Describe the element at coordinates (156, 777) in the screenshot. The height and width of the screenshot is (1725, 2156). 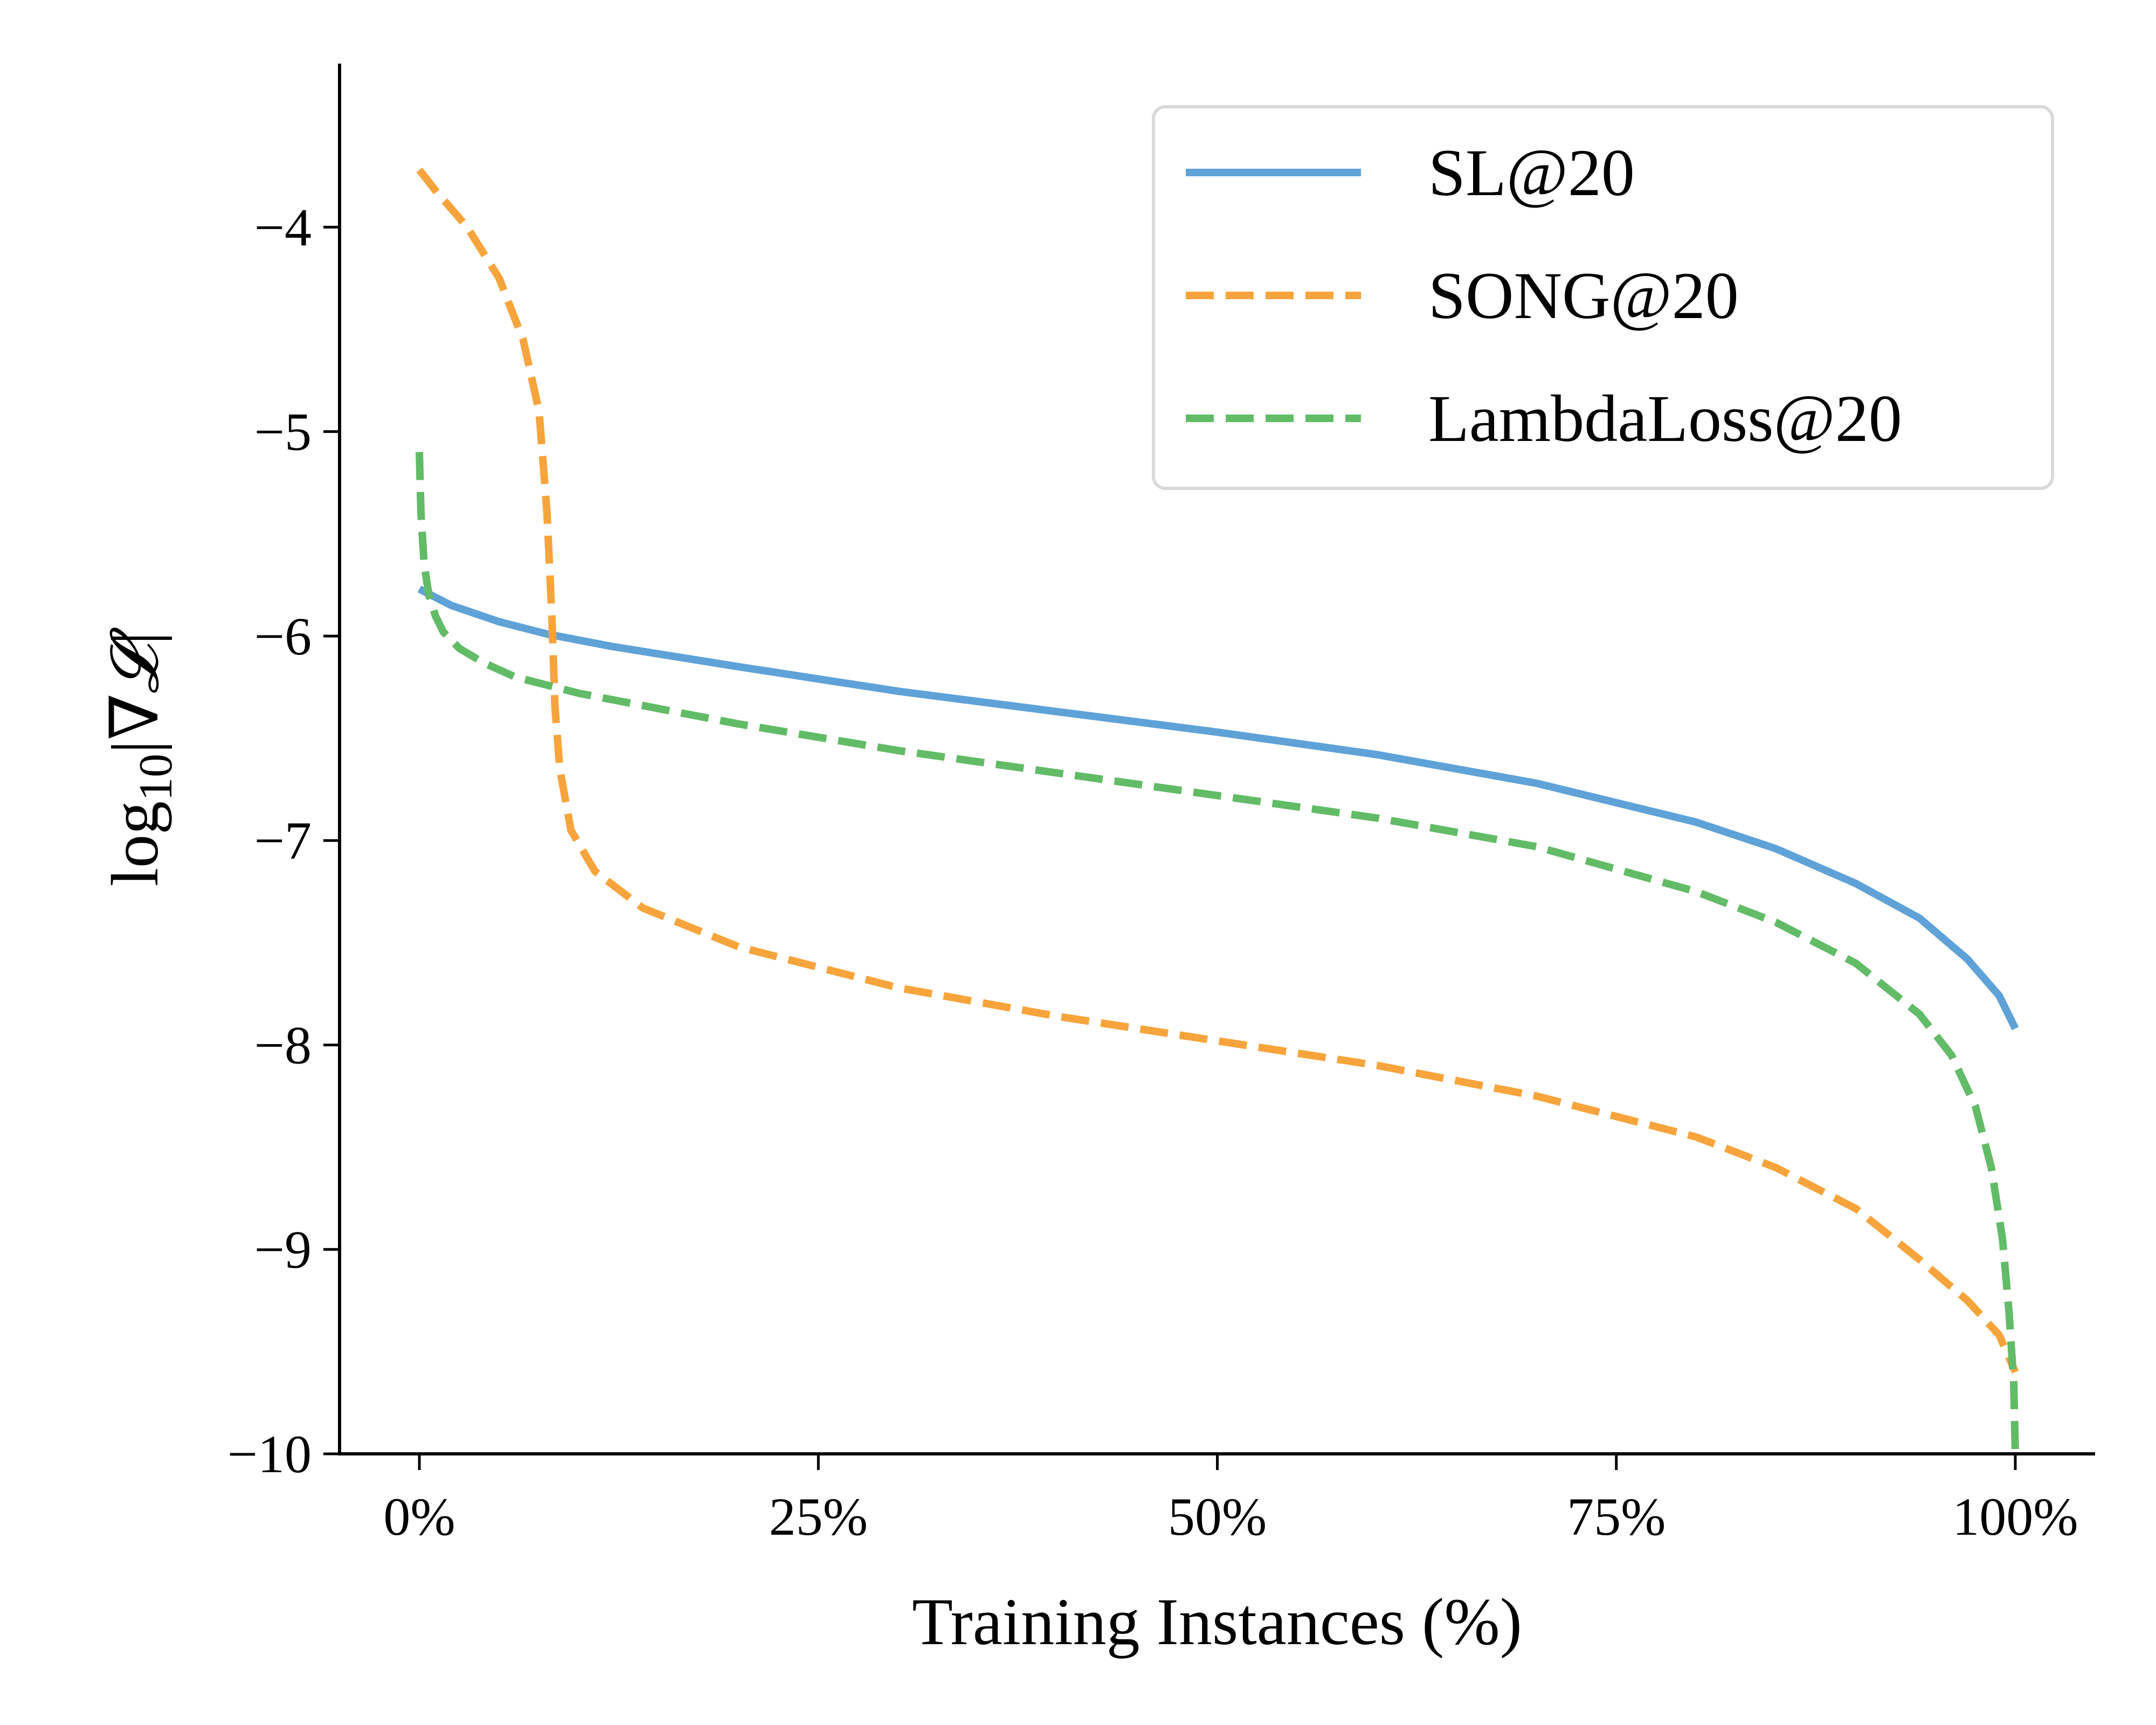
I see `y-axis-title-subscript: 10` at that location.